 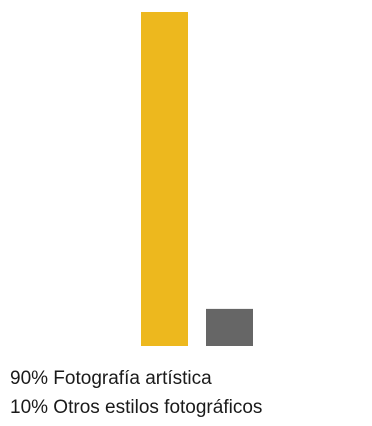 I want to click on bar-otros-estilos, so click(x=229, y=327).